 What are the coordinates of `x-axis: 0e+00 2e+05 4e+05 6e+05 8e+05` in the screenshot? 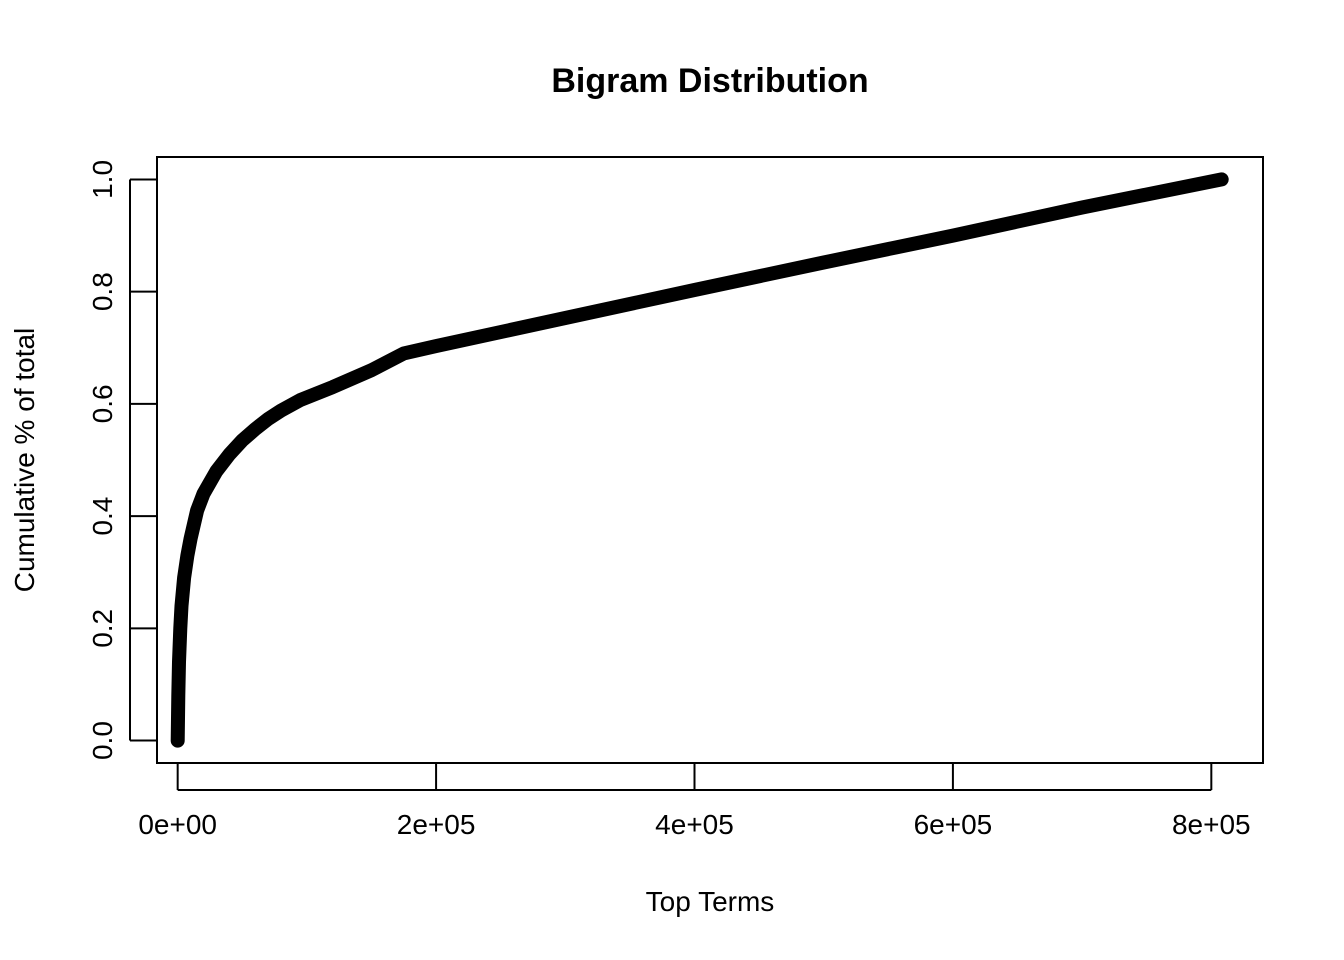 It's located at (694, 802).